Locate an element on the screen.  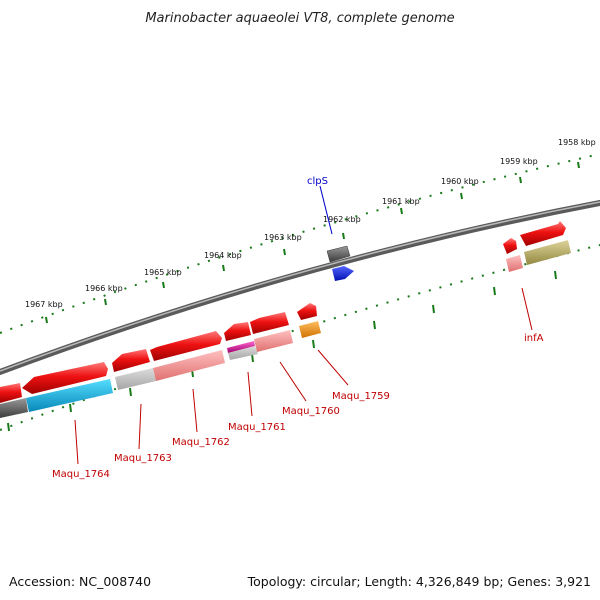
cds-bar-infa is located at coordinates (514, 263).